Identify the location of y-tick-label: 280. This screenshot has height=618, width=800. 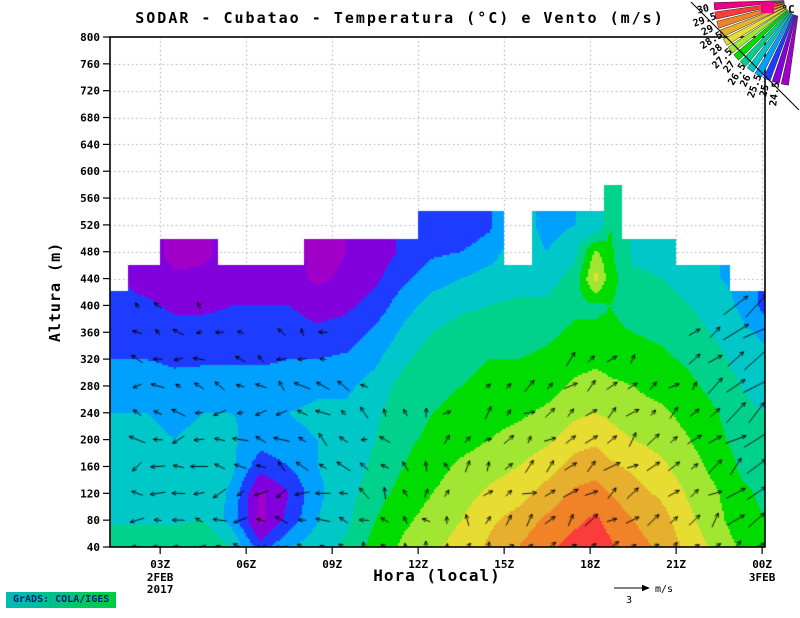
(90, 386).